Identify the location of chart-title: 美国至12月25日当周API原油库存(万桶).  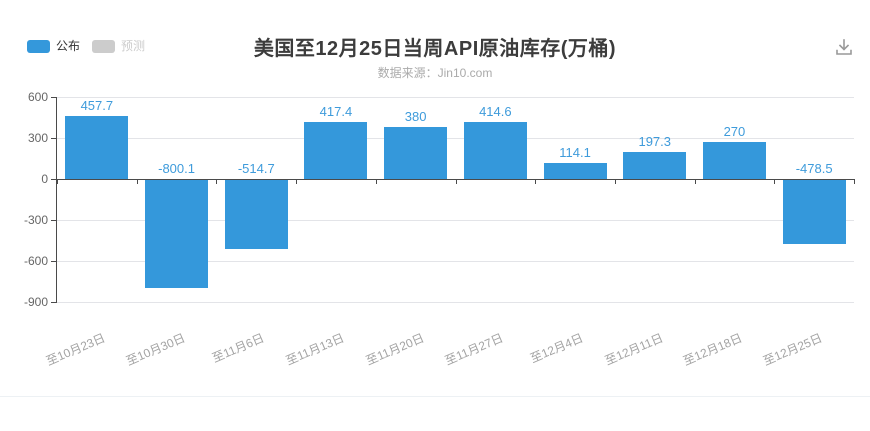
(435, 49).